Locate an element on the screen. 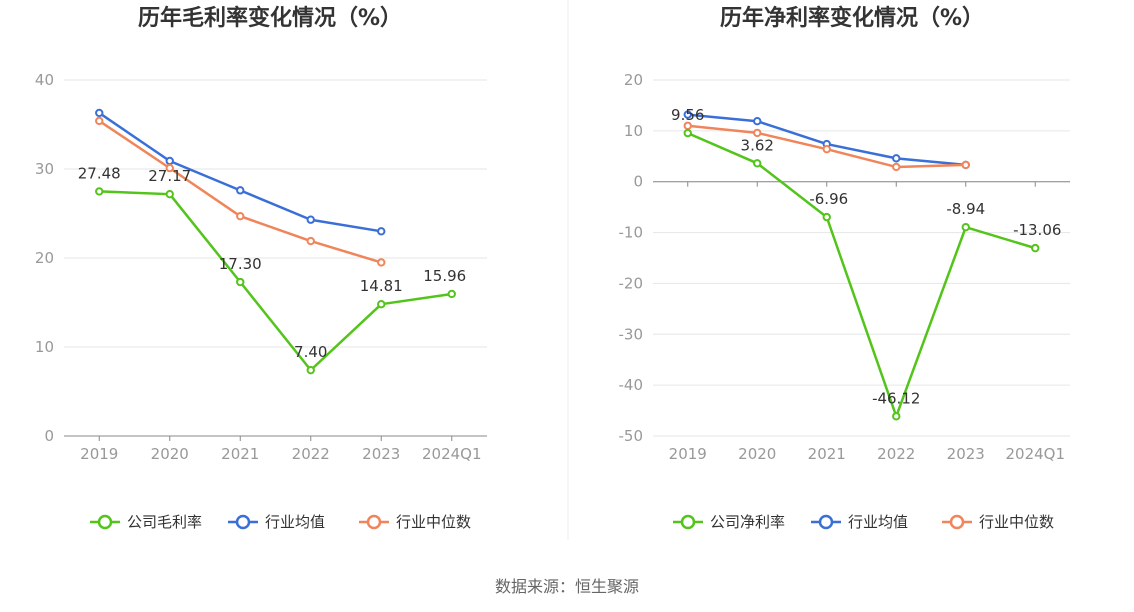 The width and height of the screenshot is (1134, 612). y-tick-label: -30 is located at coordinates (631, 334).